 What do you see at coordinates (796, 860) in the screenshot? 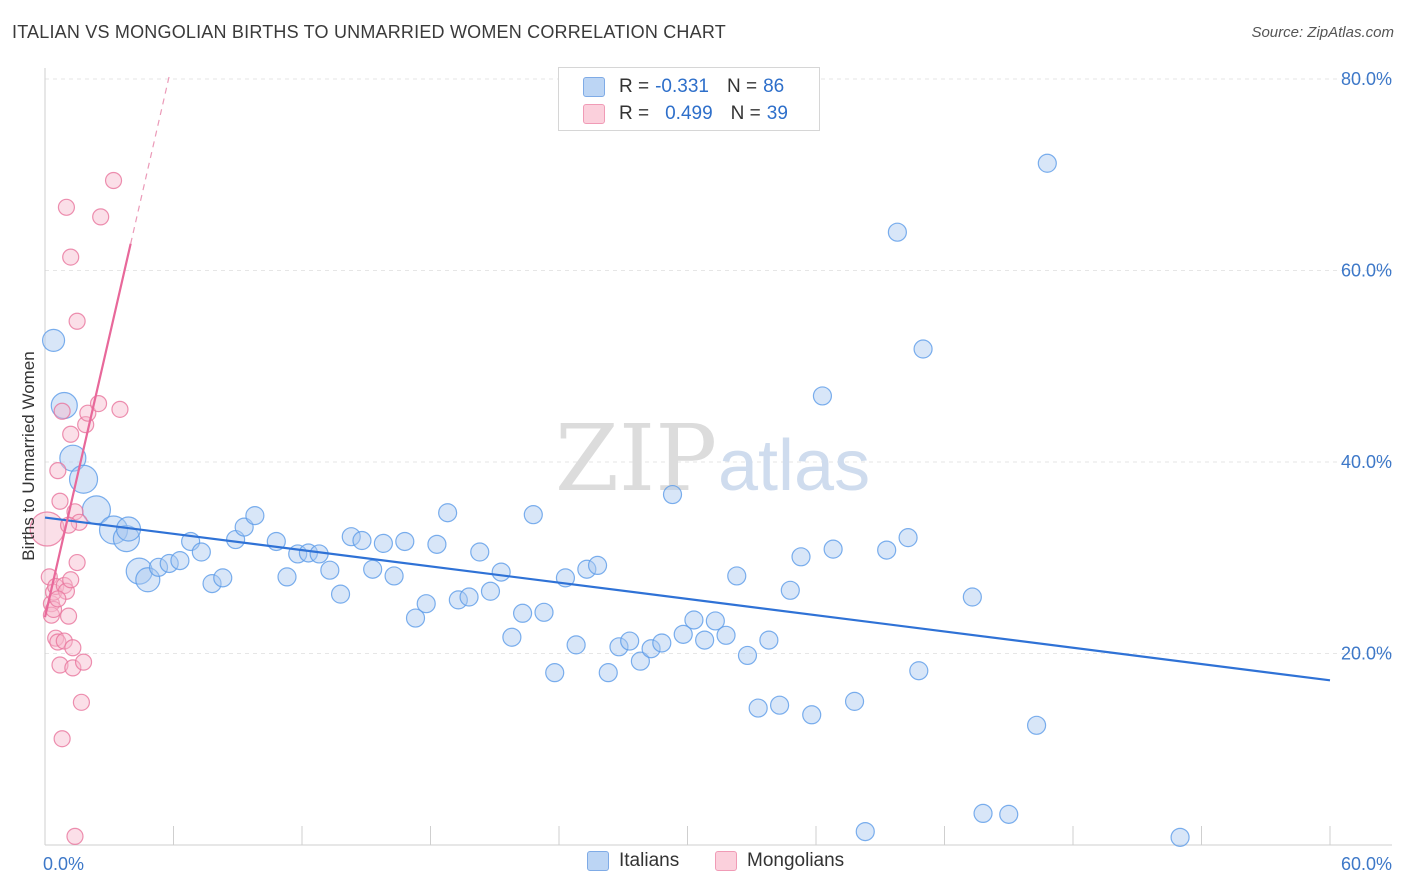
I see `legend-mongolians-label: Mongolians` at bounding box center [796, 860].